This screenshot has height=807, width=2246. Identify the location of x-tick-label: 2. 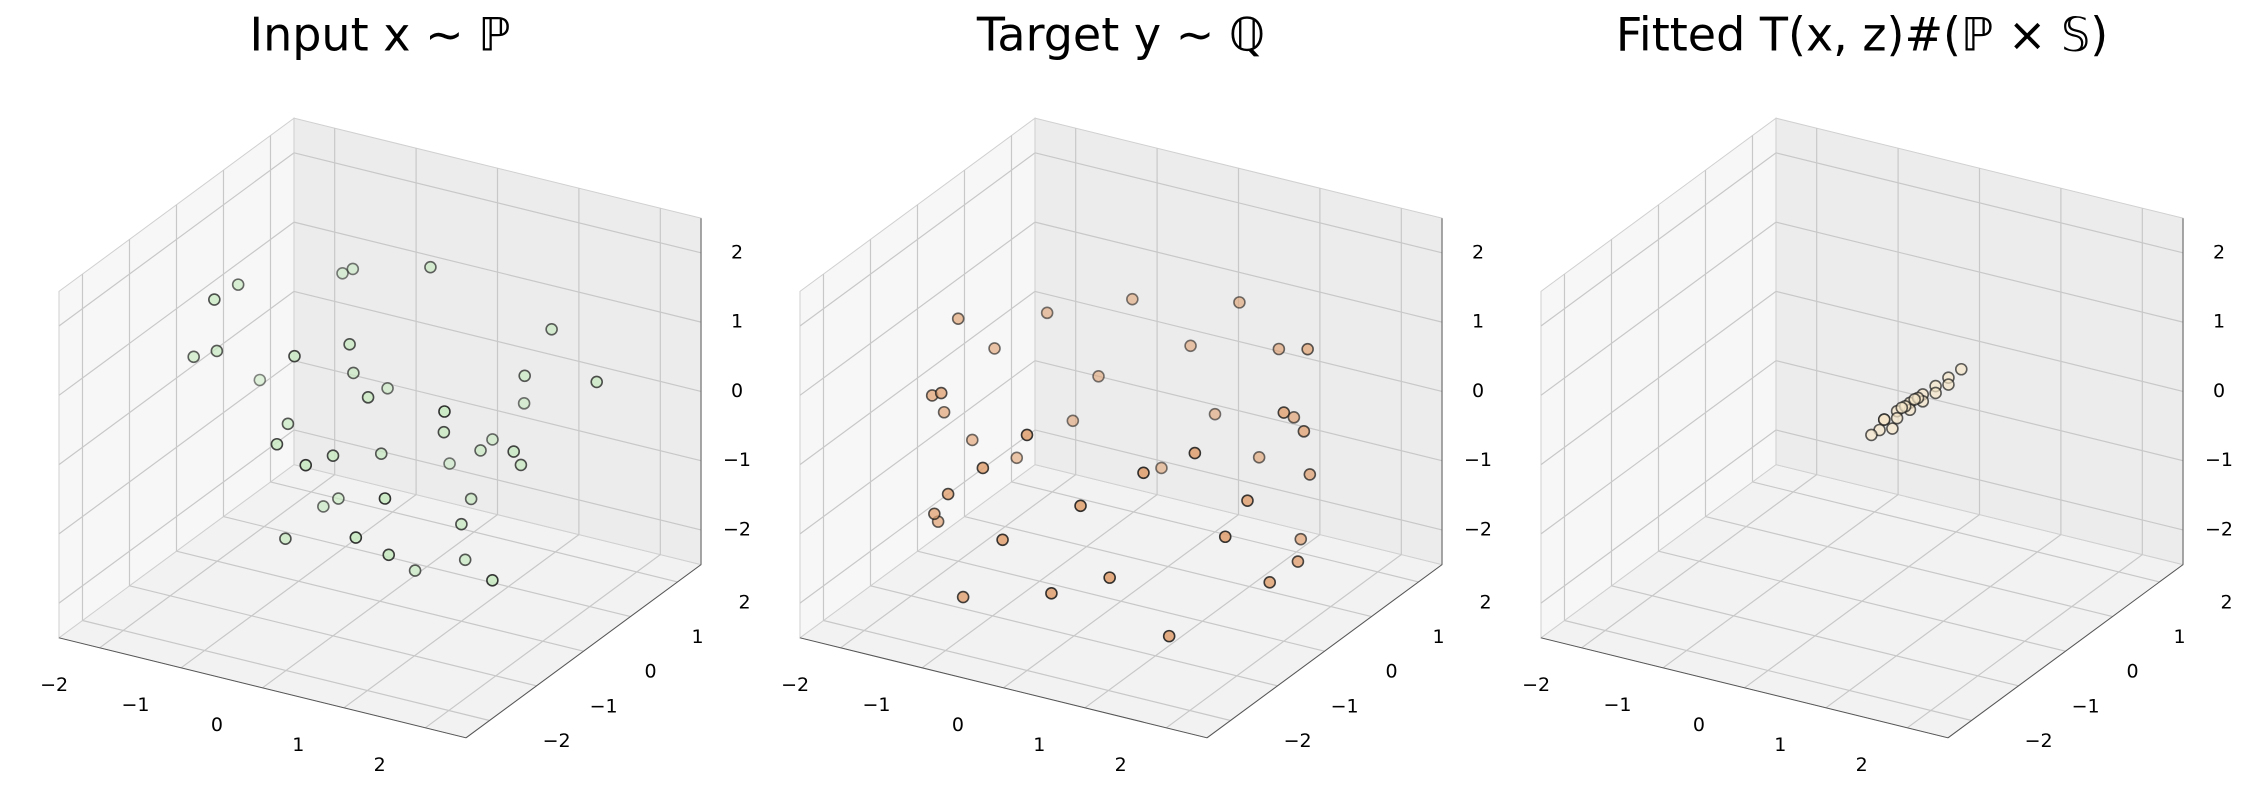
(1121, 765).